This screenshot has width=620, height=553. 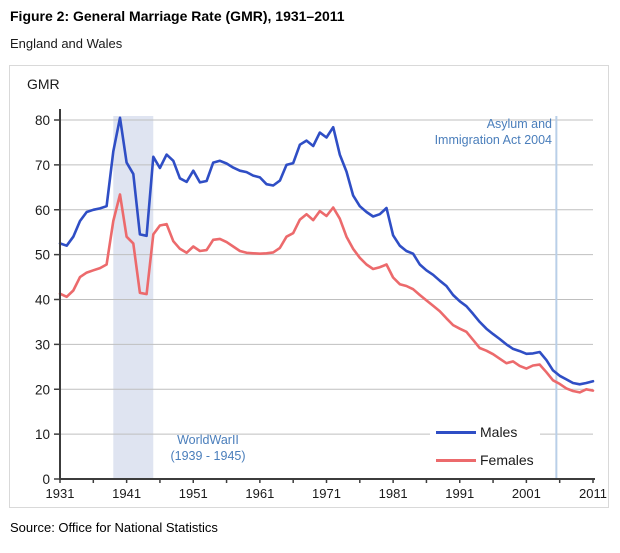 What do you see at coordinates (46, 479) in the screenshot?
I see `y-tick-label: 0` at bounding box center [46, 479].